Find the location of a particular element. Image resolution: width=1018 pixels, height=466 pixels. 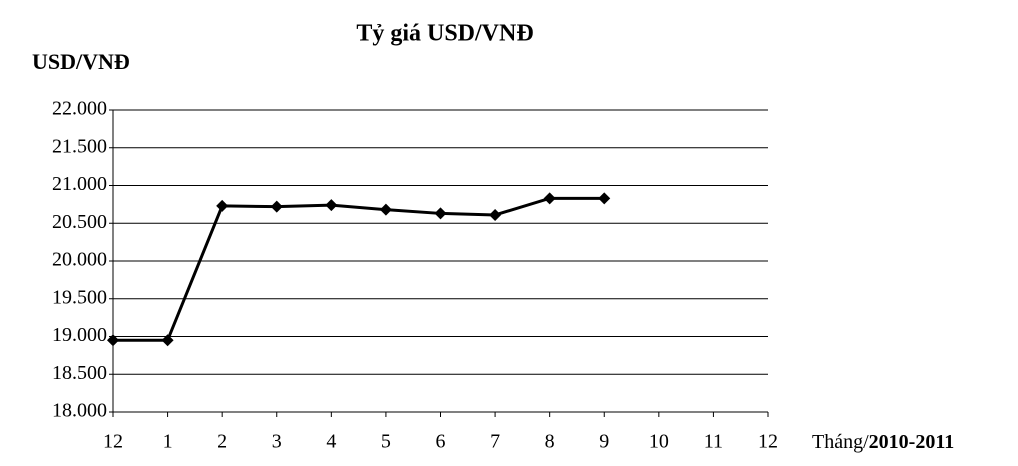

x-tick-label: 3 is located at coordinates (277, 442).